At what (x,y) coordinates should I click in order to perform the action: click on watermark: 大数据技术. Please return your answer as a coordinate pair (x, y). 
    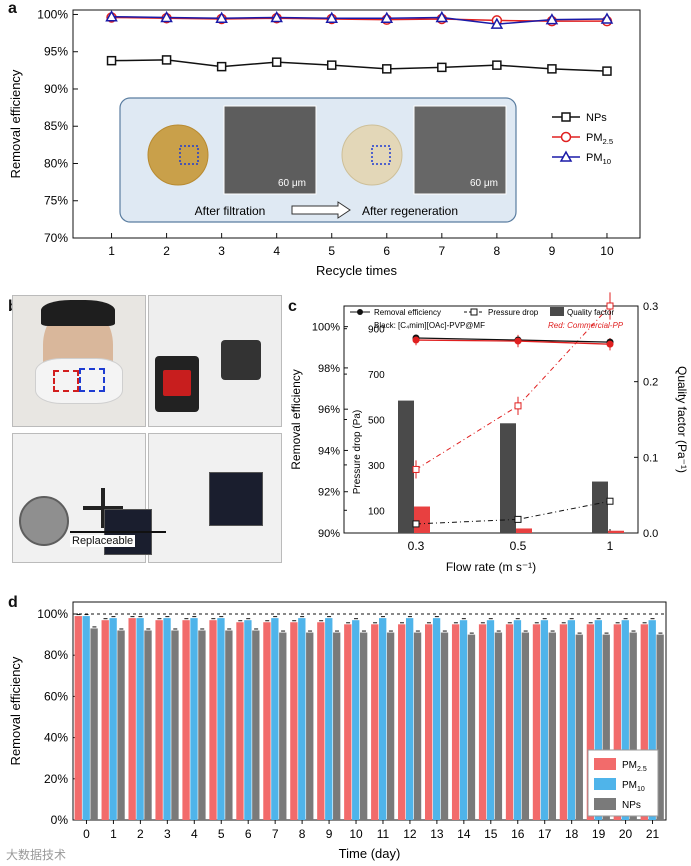
    Looking at the image, I should click on (36, 855).